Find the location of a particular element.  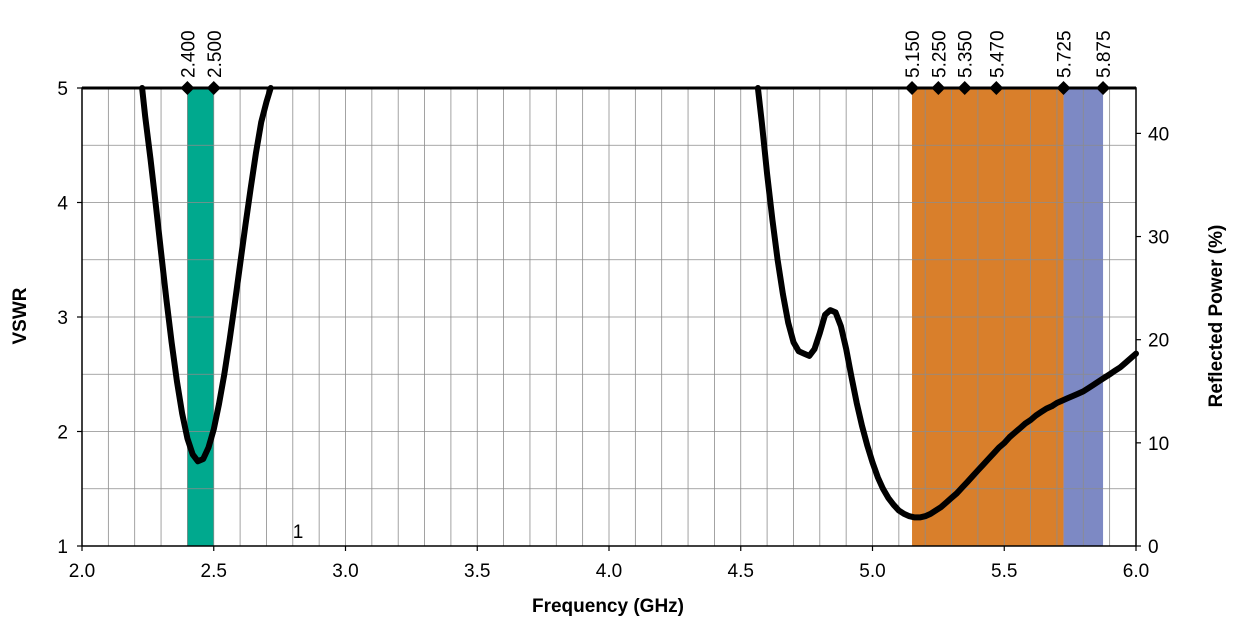

y-tick-label: 4 is located at coordinates (62, 204).